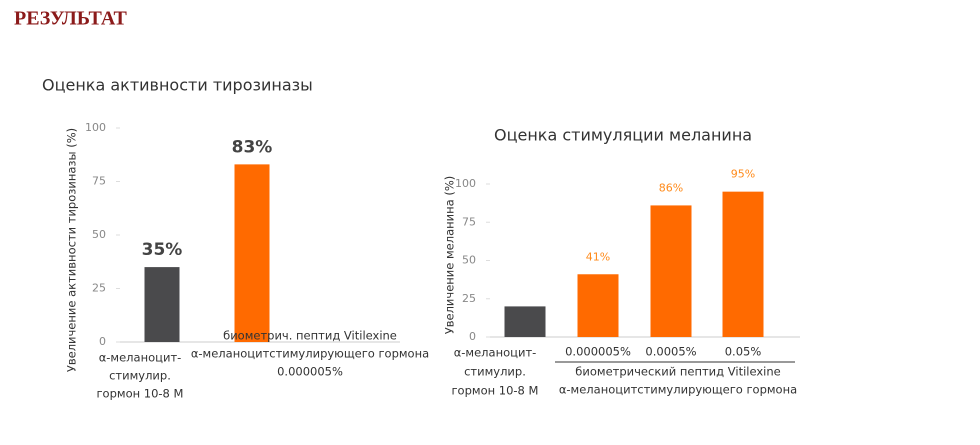 This screenshot has width=980, height=445. I want to click on value-label: 35%, so click(162, 250).